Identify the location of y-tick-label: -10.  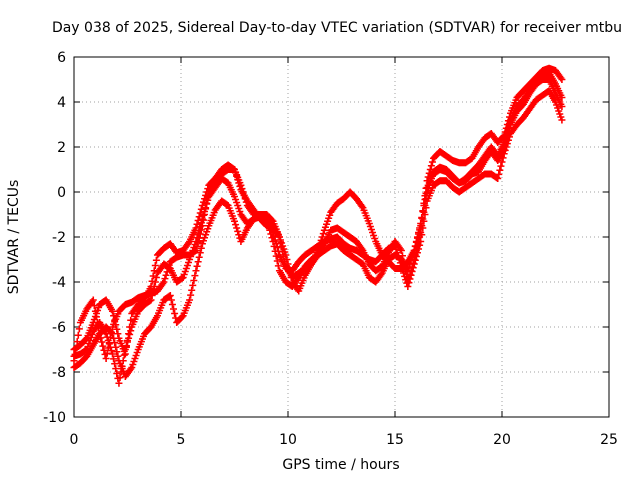
(54, 418).